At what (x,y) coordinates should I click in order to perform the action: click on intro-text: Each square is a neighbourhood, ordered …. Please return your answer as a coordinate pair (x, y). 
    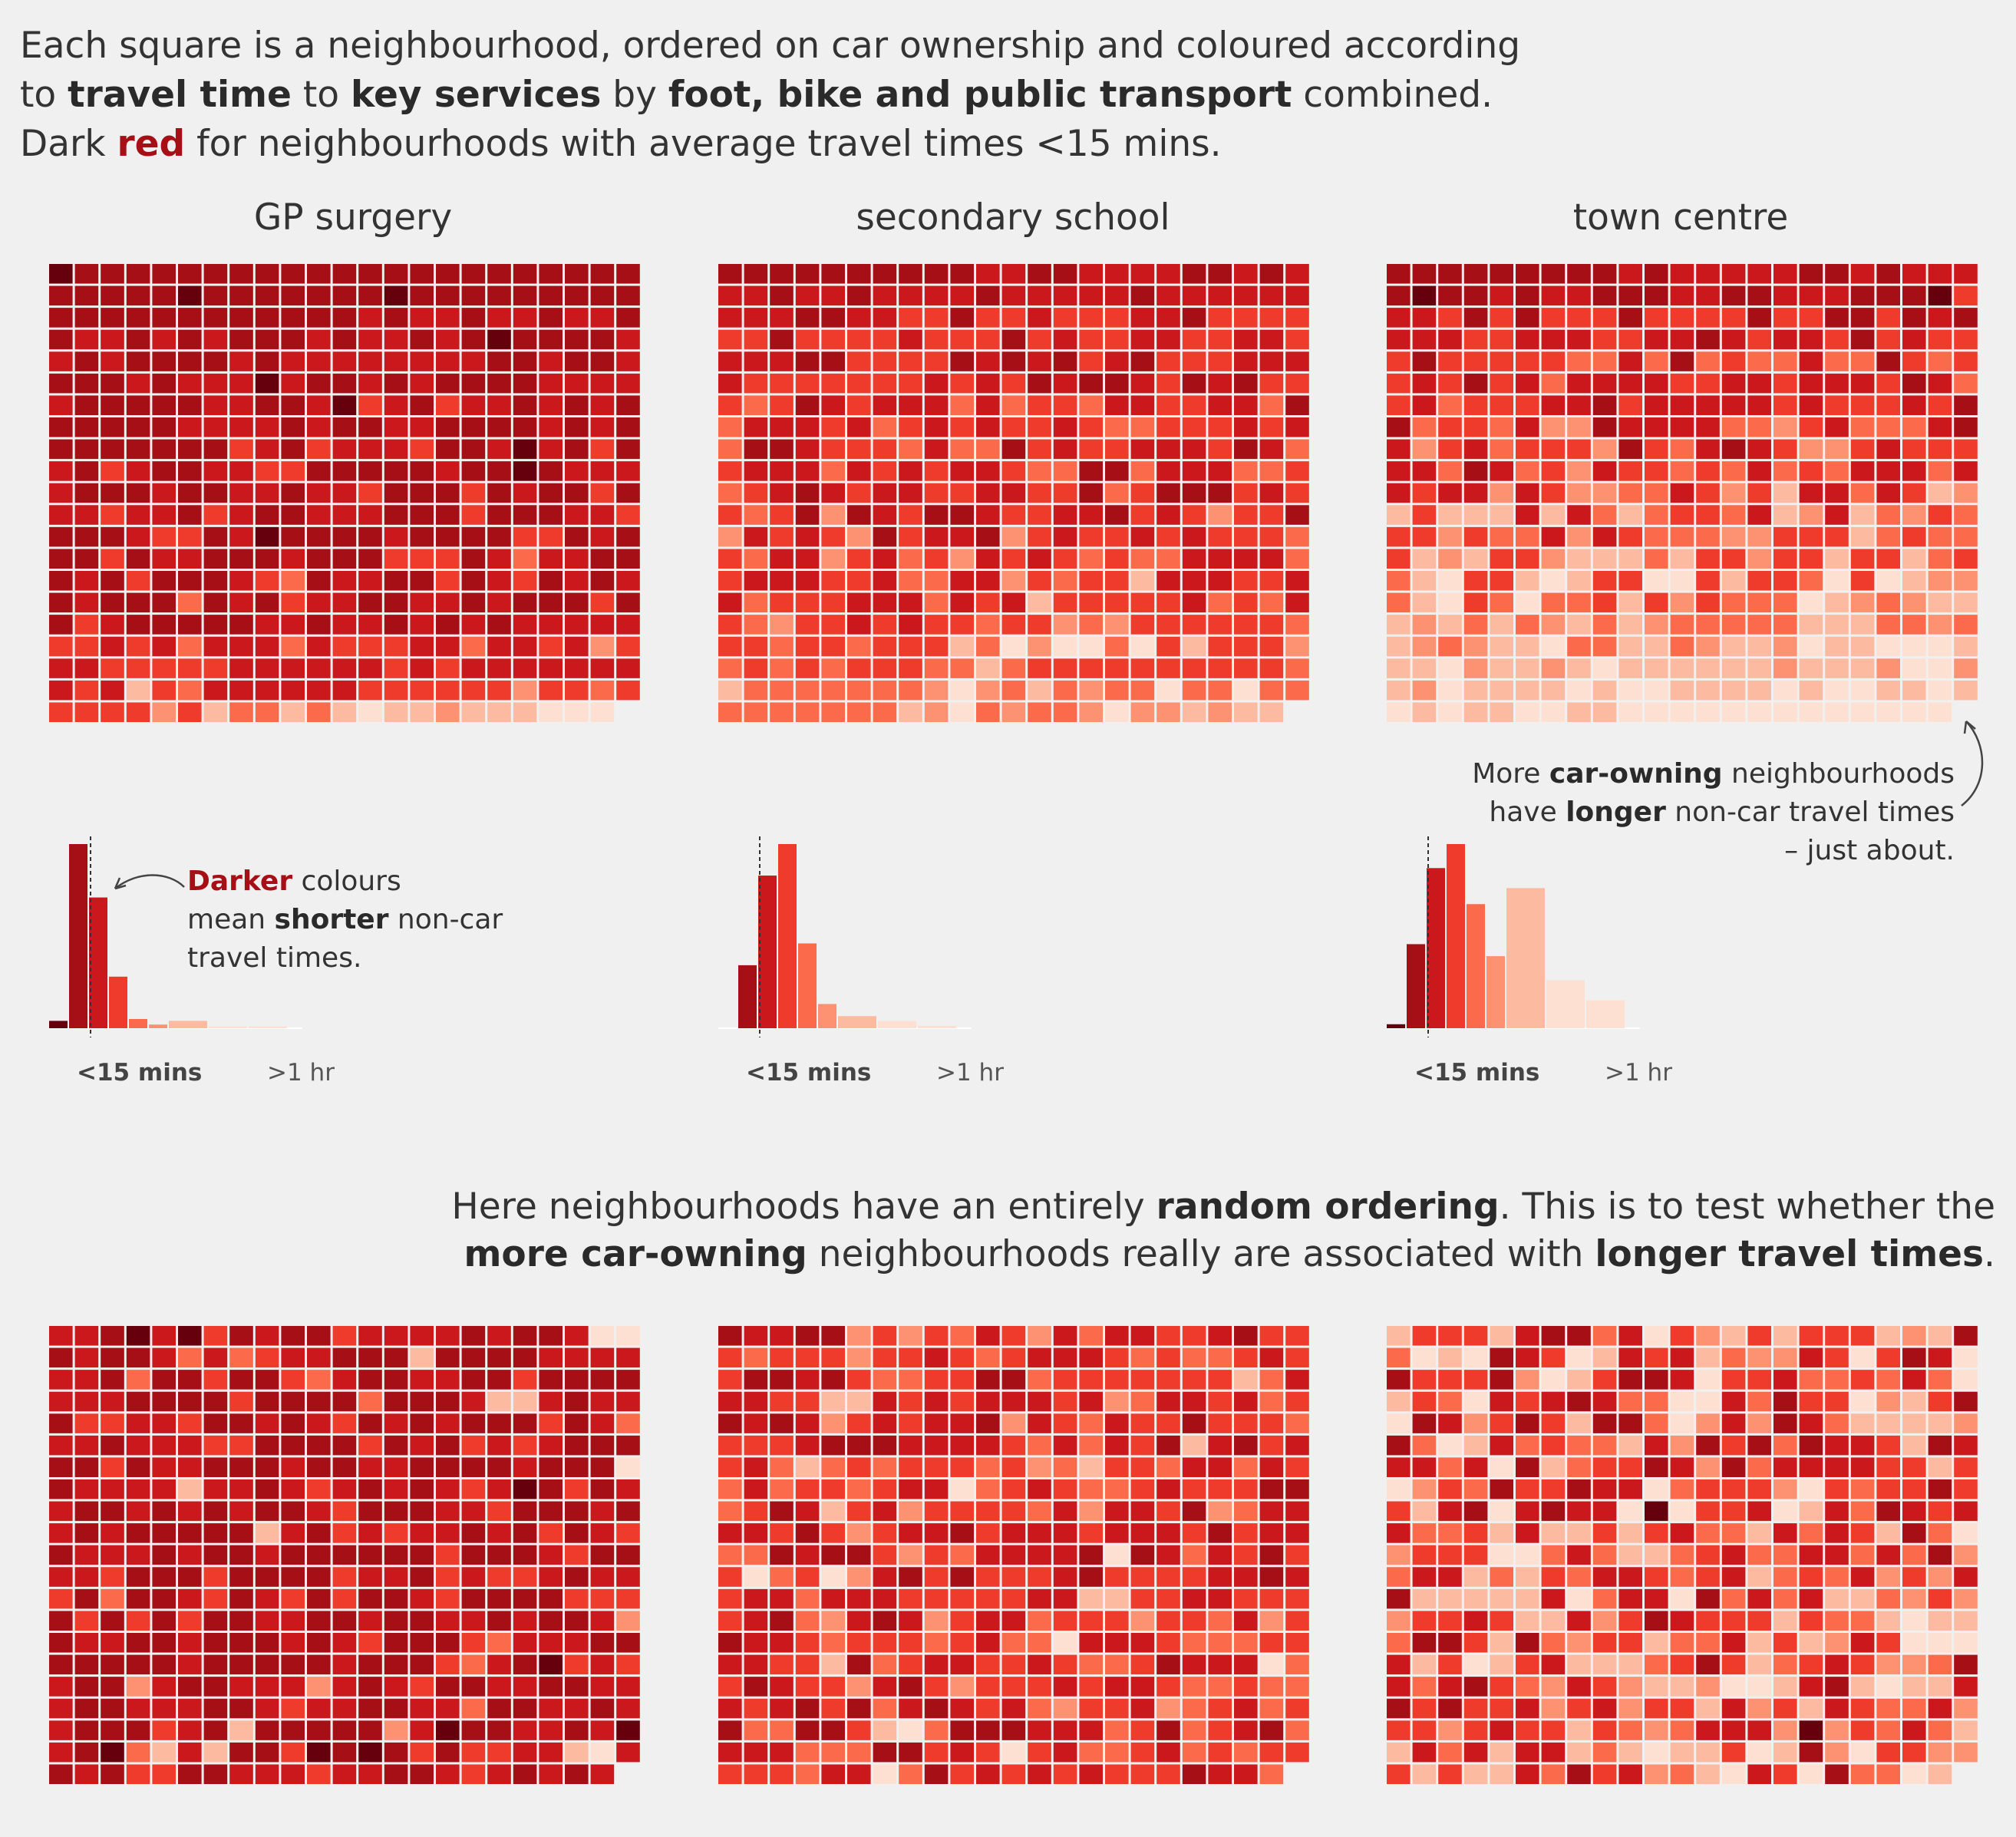
    Looking at the image, I should click on (770, 95).